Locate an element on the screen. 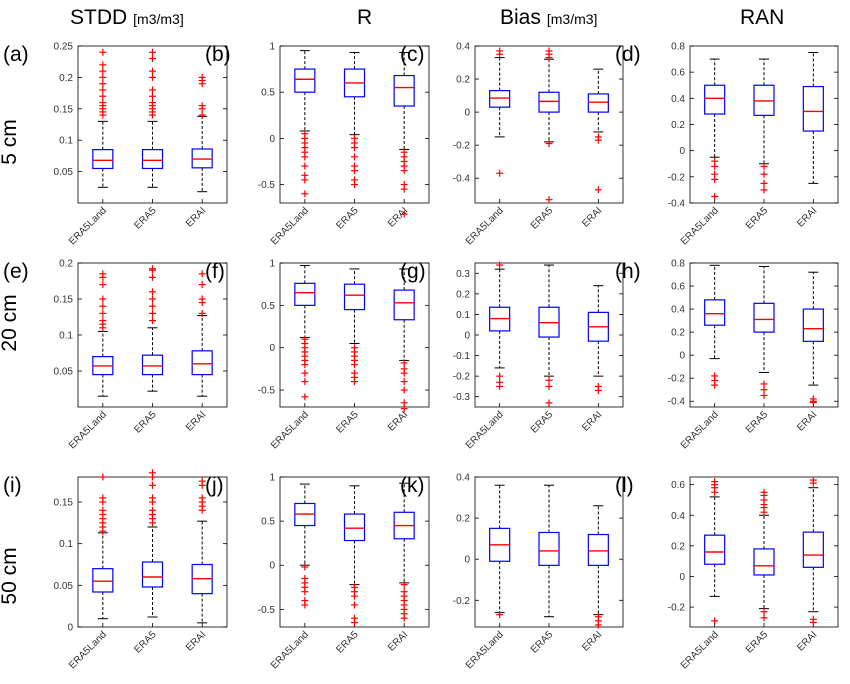 The height and width of the screenshot is (684, 850). panel-label: (c) is located at coordinates (412, 54).